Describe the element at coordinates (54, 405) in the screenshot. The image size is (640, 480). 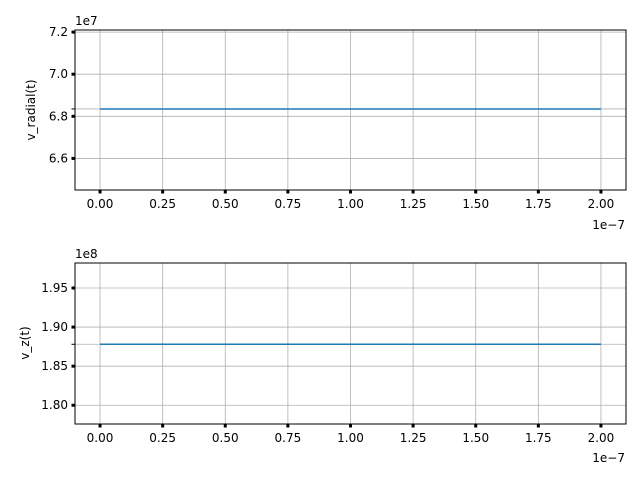
I see `y-tick-label: 1.80` at that location.